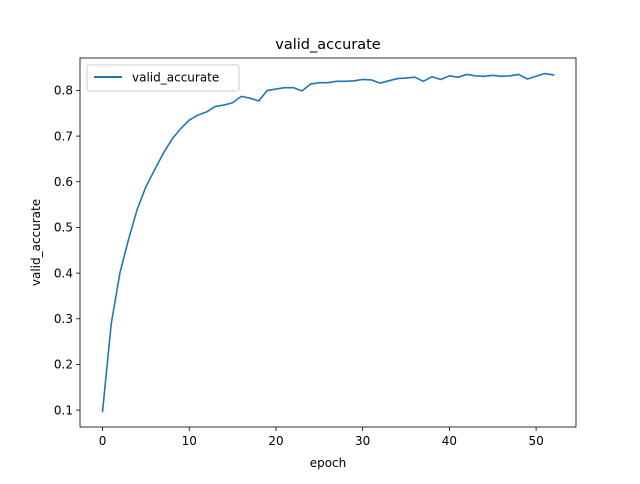 This screenshot has height=484, width=640. Describe the element at coordinates (328, 45) in the screenshot. I see `chart-title: valid_accurate` at that location.